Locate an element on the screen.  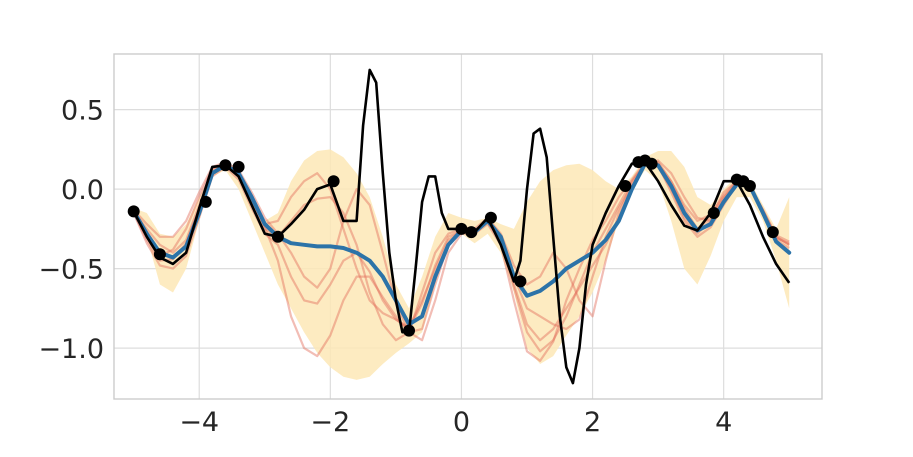
y-tick-label-0: 0.5 is located at coordinates (82, 111).